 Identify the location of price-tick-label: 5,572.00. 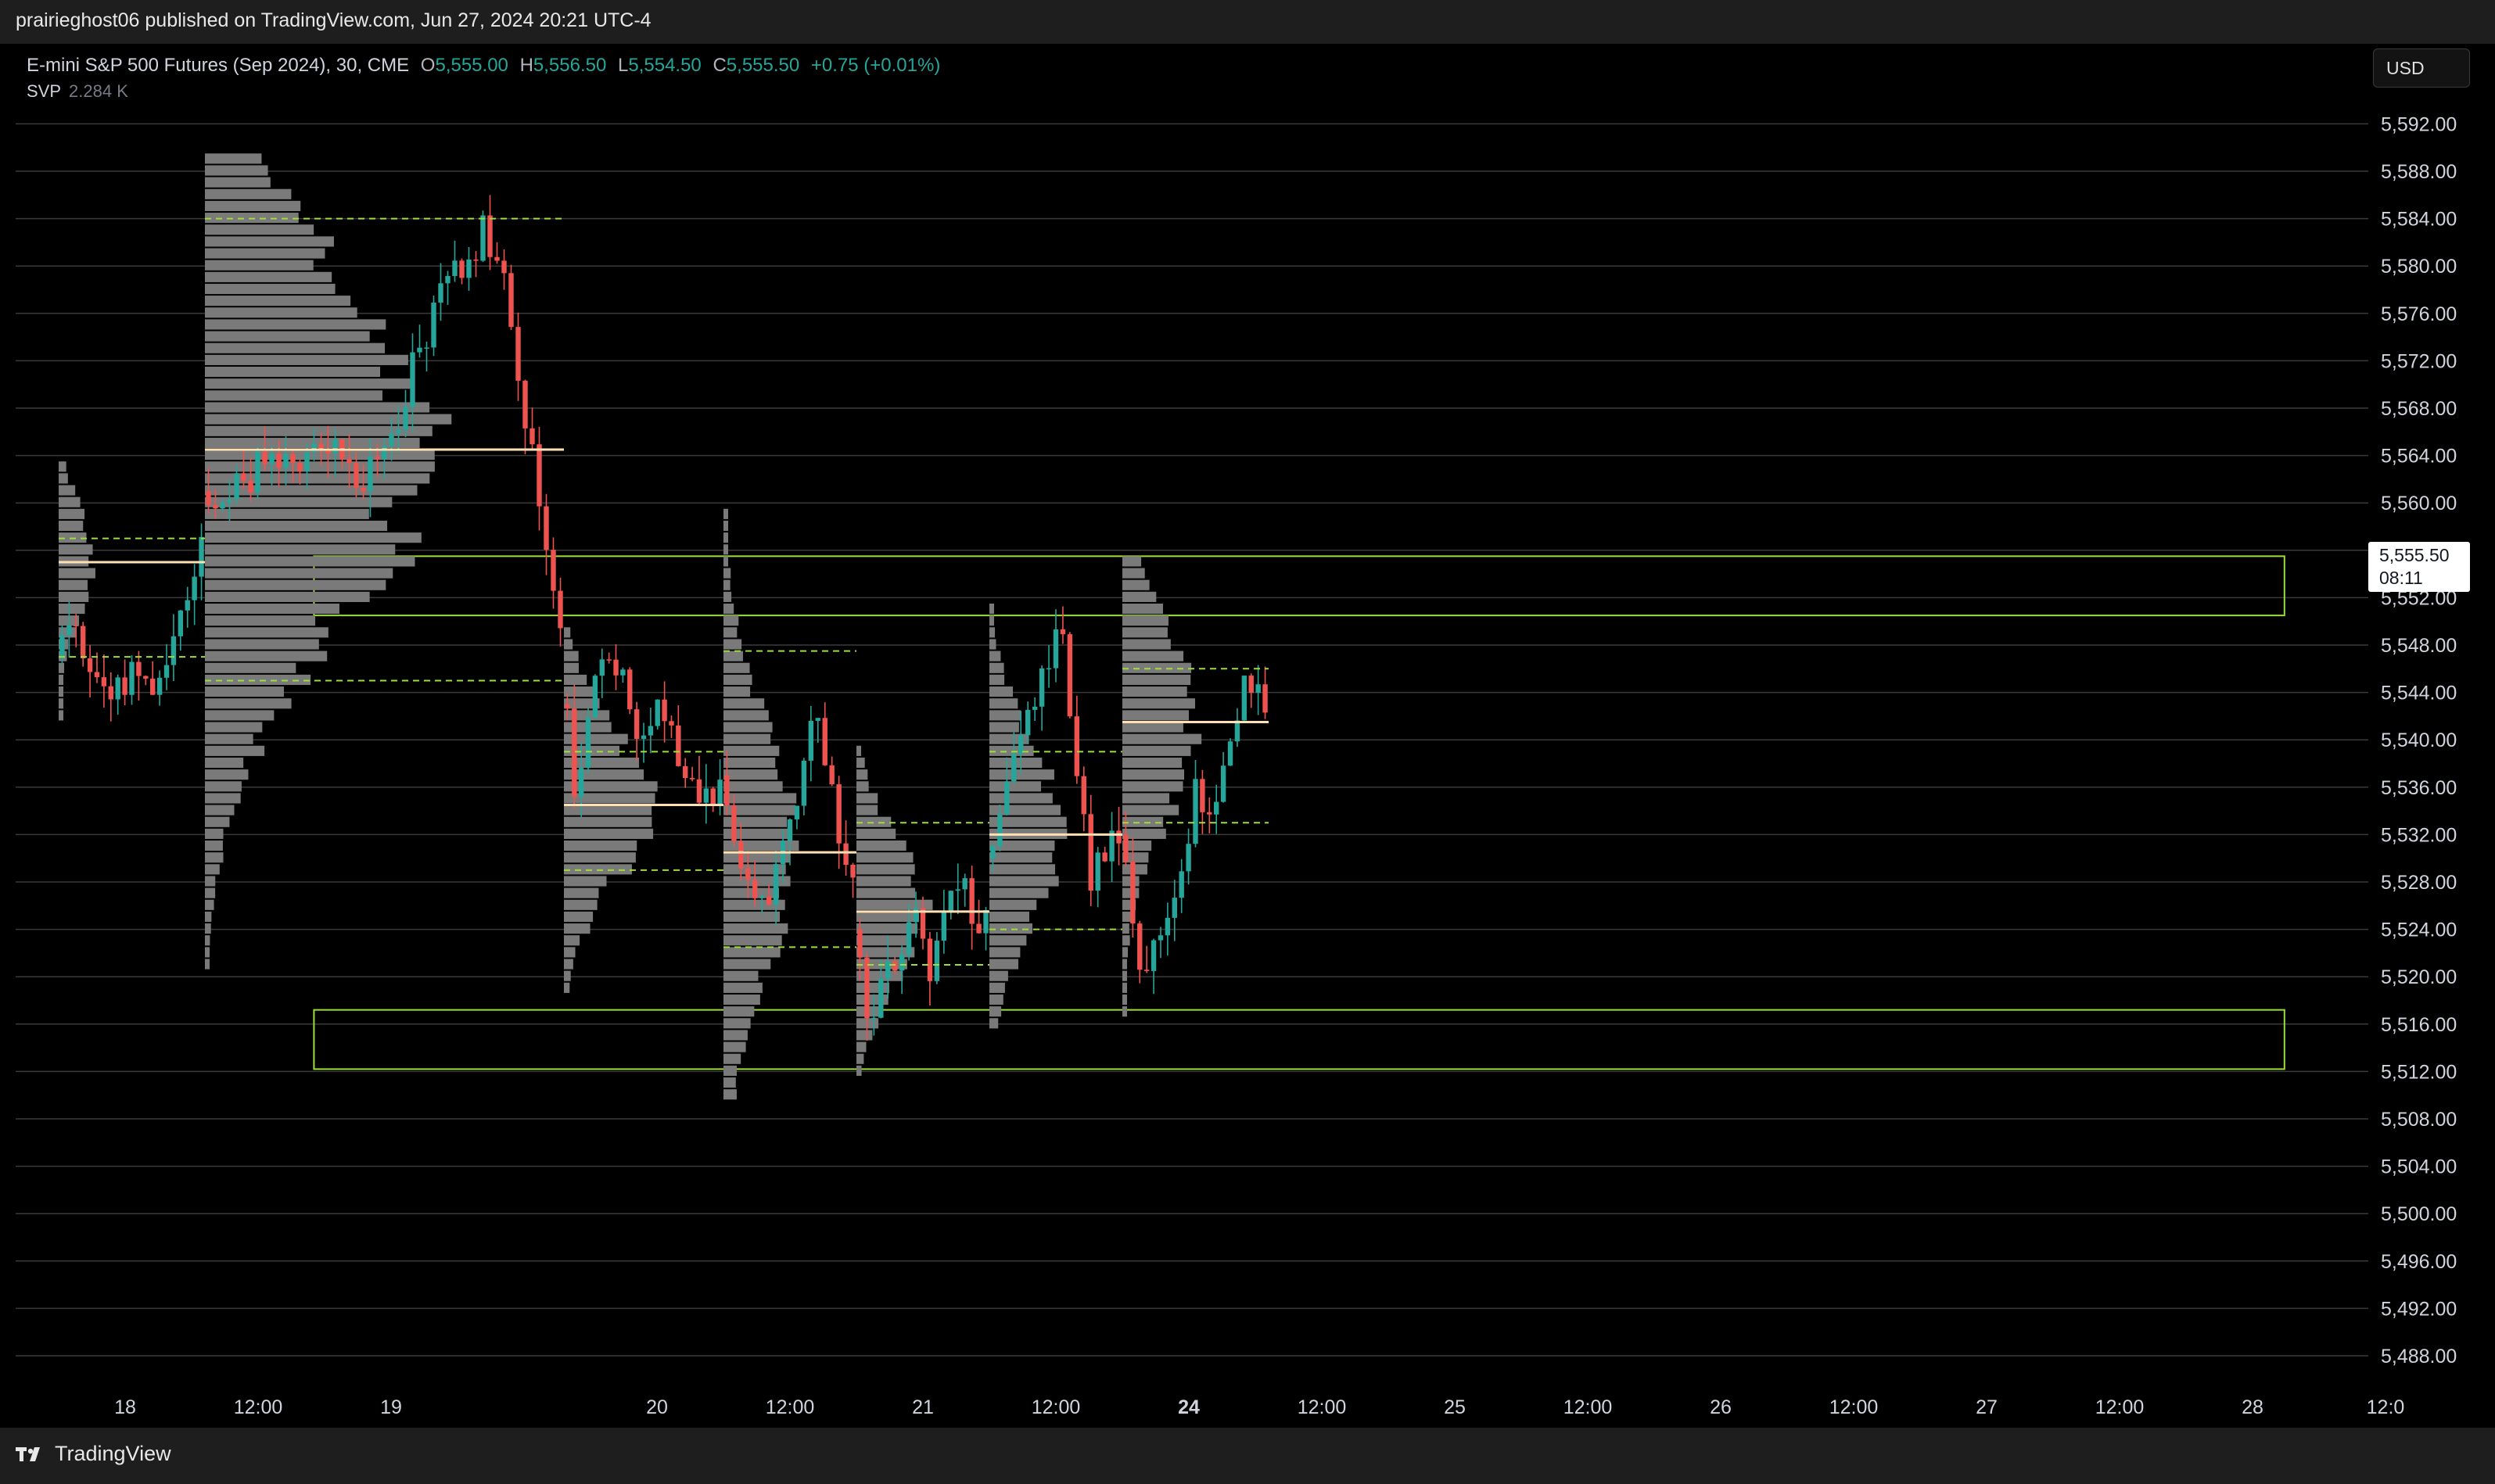
(2419, 361).